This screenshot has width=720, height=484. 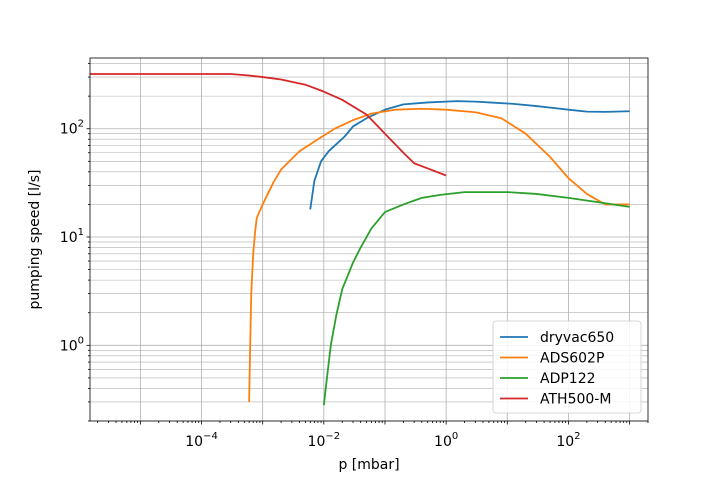 What do you see at coordinates (72, 128) in the screenshot?
I see `y-tick-label: 10²` at bounding box center [72, 128].